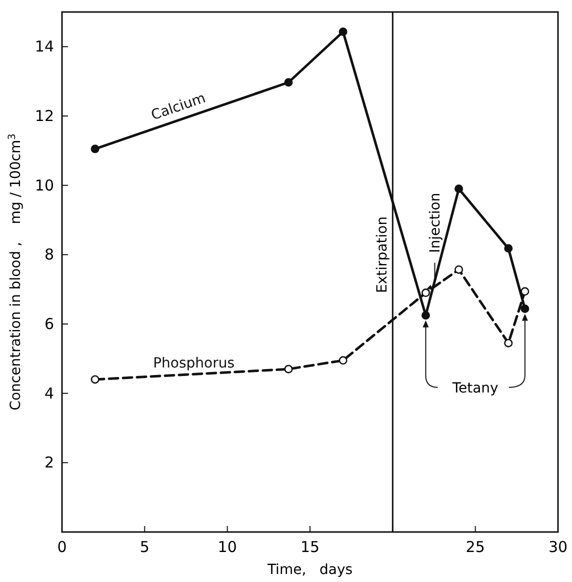 This screenshot has height=582, width=572. I want to click on y-tick-label: 10, so click(44, 185).